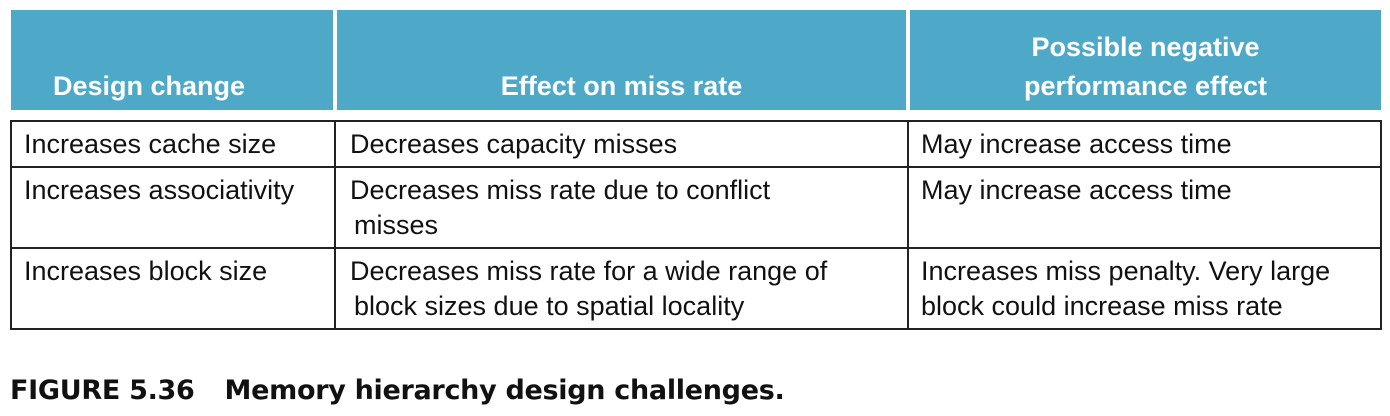 This screenshot has height=416, width=1390. What do you see at coordinates (514, 144) in the screenshot?
I see `effect-text-line-1: Decreases capacity misses` at bounding box center [514, 144].